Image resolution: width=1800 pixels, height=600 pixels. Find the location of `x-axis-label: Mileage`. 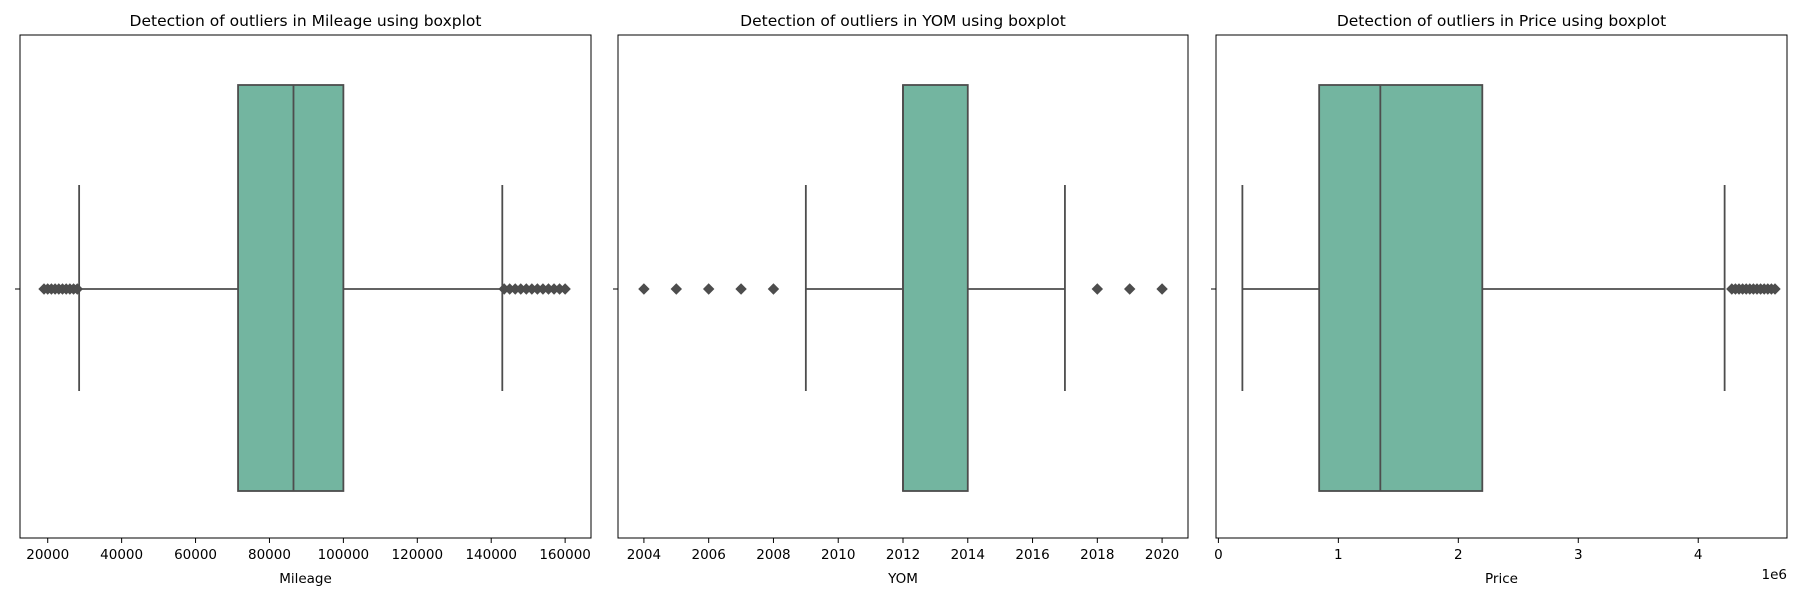

x-axis-label: Mileage is located at coordinates (305, 579).